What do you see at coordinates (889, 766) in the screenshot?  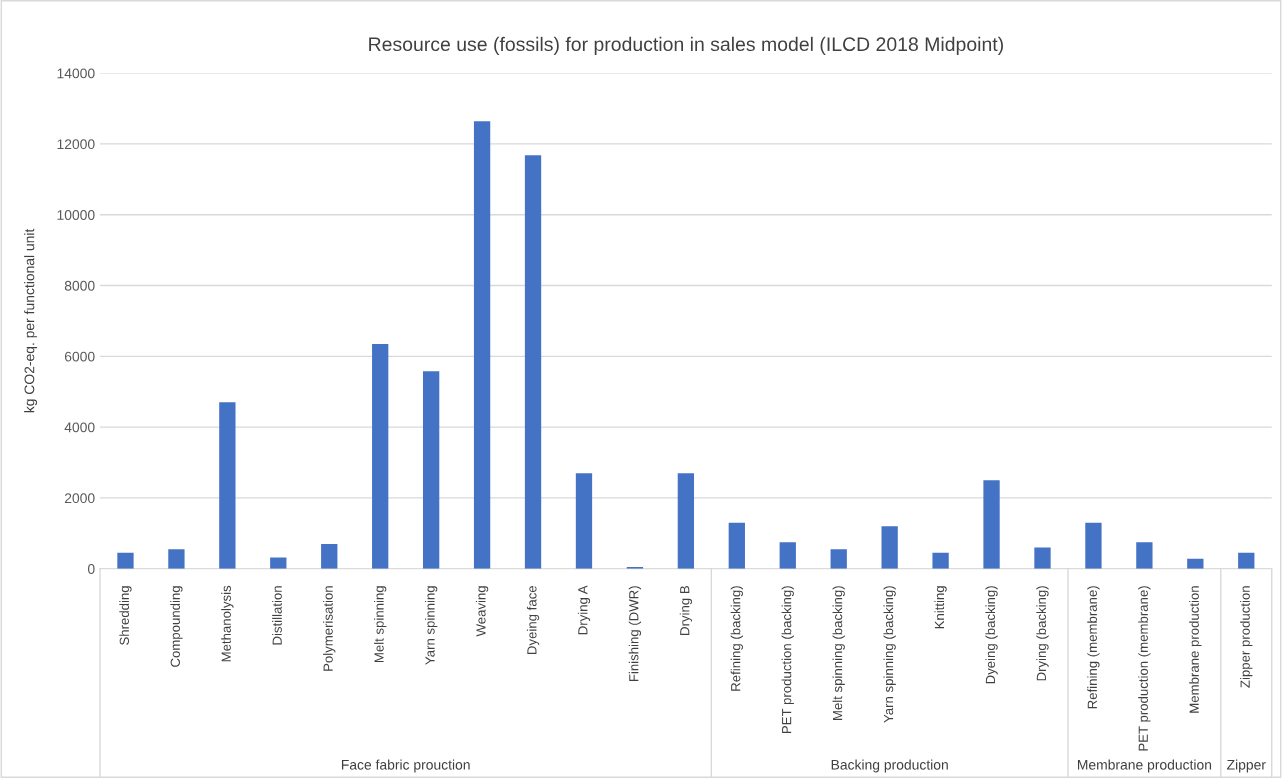 I see `text: Backing production` at bounding box center [889, 766].